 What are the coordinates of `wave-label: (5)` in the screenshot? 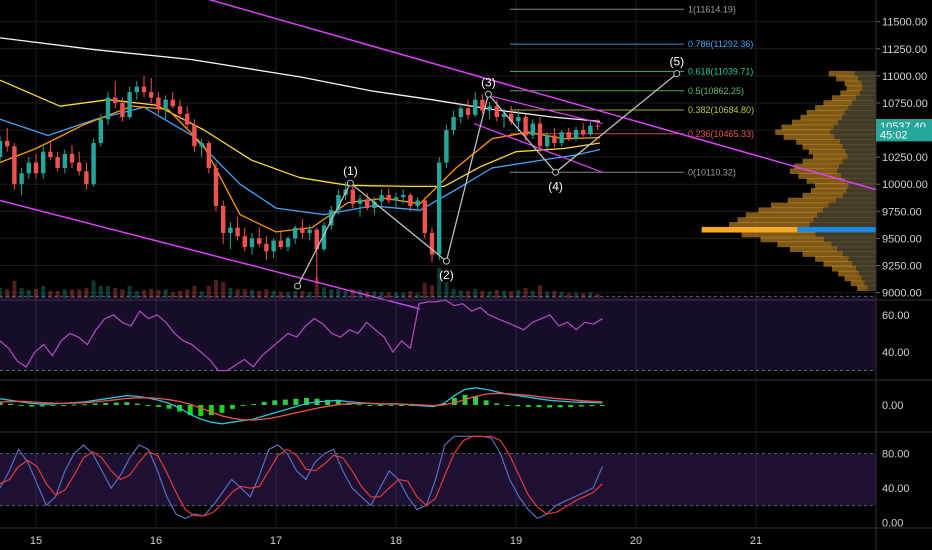 It's located at (676, 62).